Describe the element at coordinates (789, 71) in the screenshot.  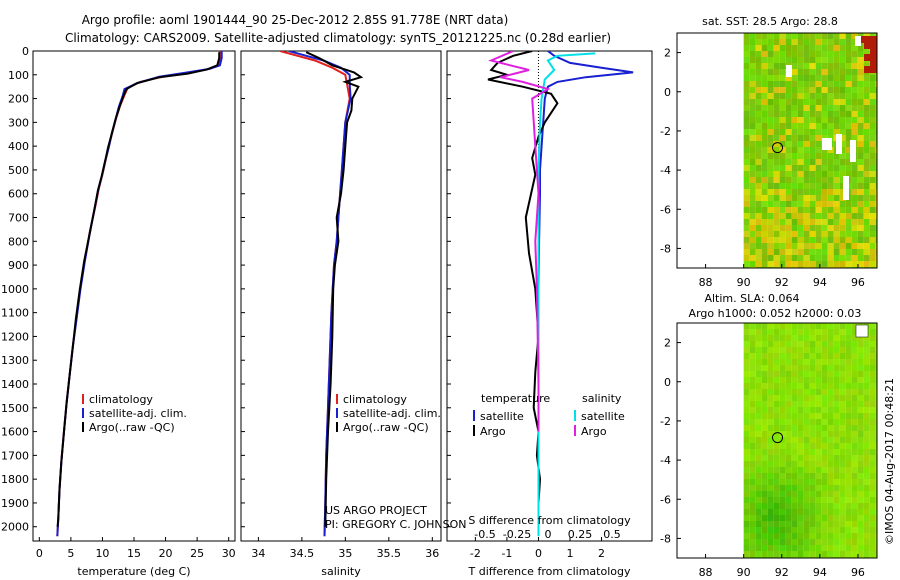
I see `map-missing-data` at that location.